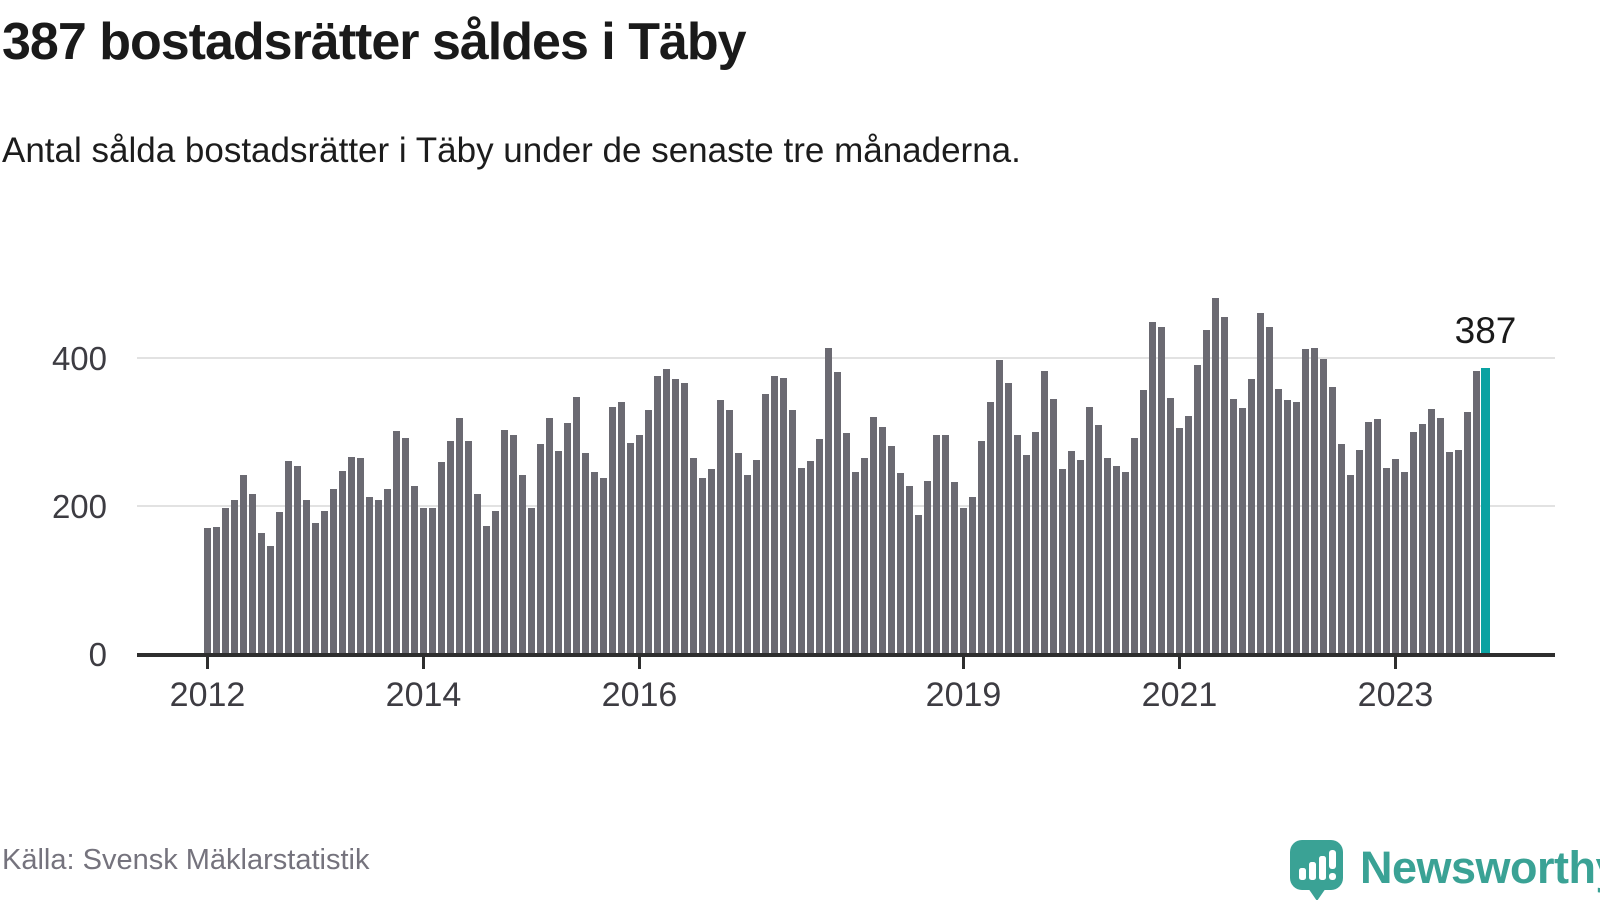  Describe the element at coordinates (846, 655) in the screenshot. I see `x-axis-line` at that location.